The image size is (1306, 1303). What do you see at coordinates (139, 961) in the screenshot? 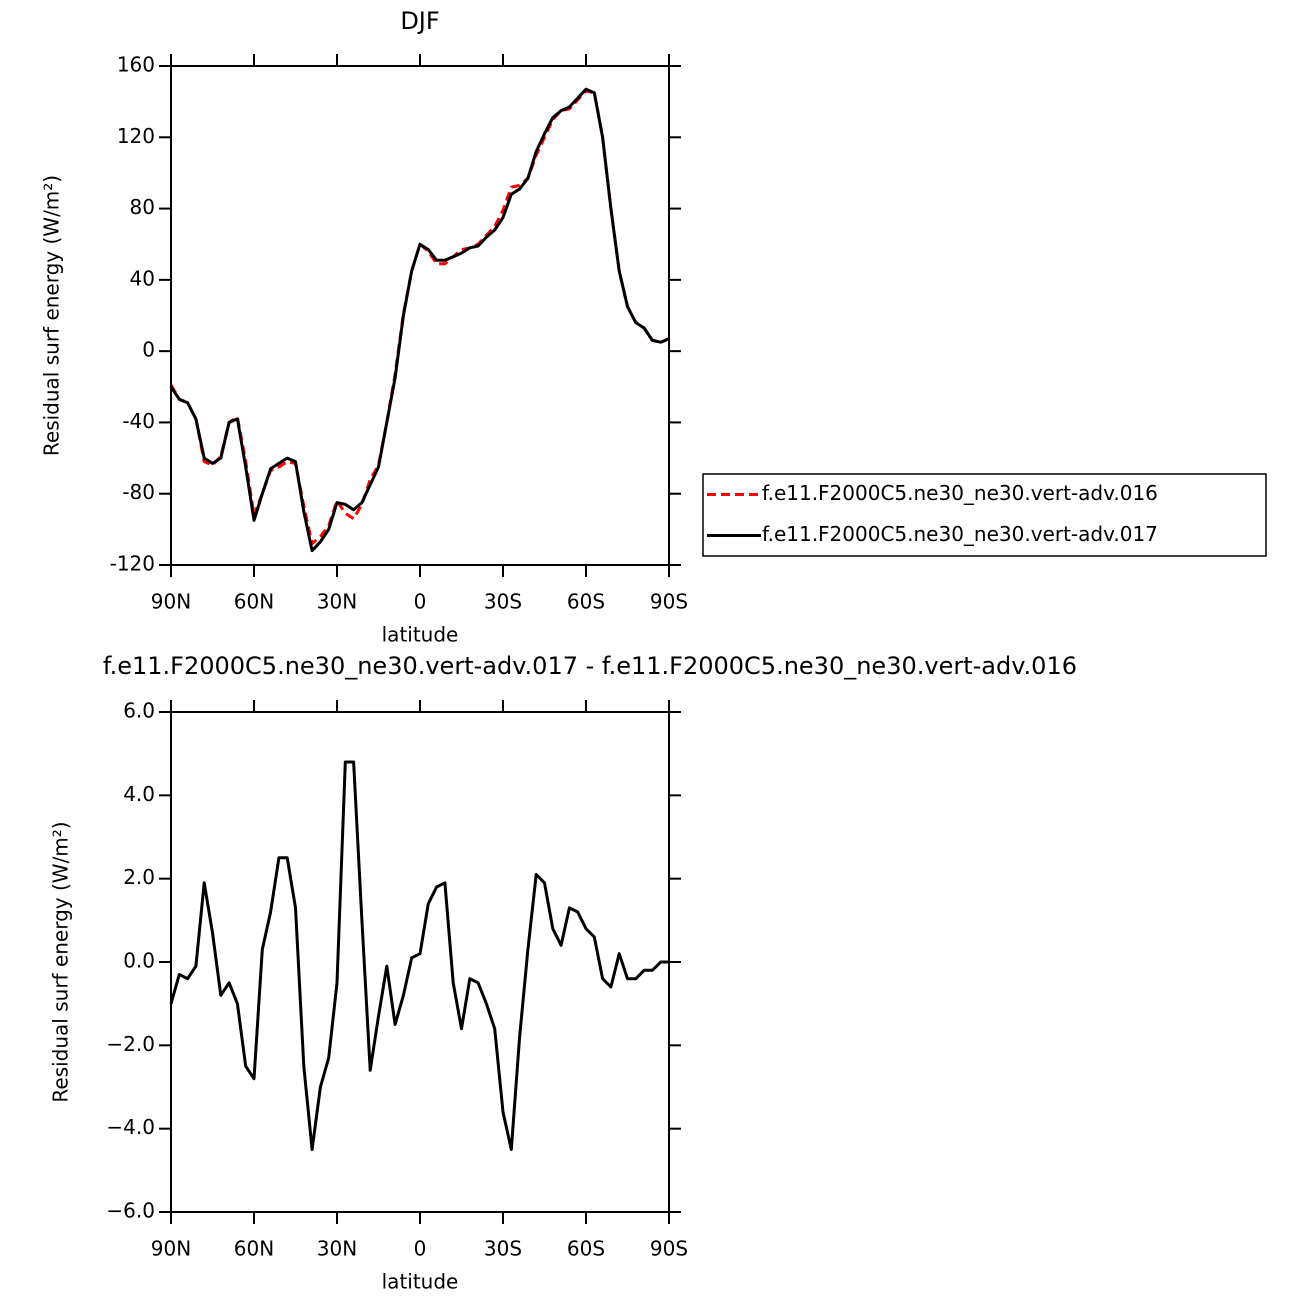
I see `y-tick-label: 0.0` at bounding box center [139, 961].